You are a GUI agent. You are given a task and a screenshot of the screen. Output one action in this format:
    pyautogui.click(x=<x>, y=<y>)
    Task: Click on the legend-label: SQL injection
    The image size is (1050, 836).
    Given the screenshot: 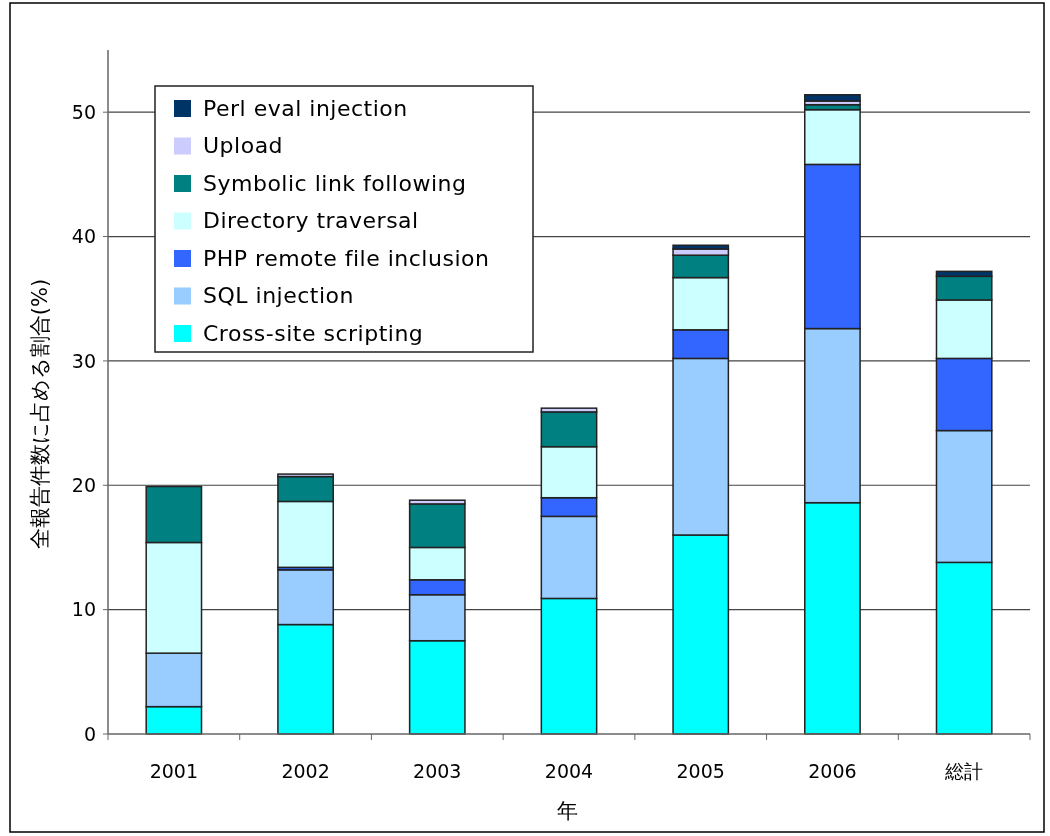 What is the action you would take?
    pyautogui.click(x=278, y=296)
    